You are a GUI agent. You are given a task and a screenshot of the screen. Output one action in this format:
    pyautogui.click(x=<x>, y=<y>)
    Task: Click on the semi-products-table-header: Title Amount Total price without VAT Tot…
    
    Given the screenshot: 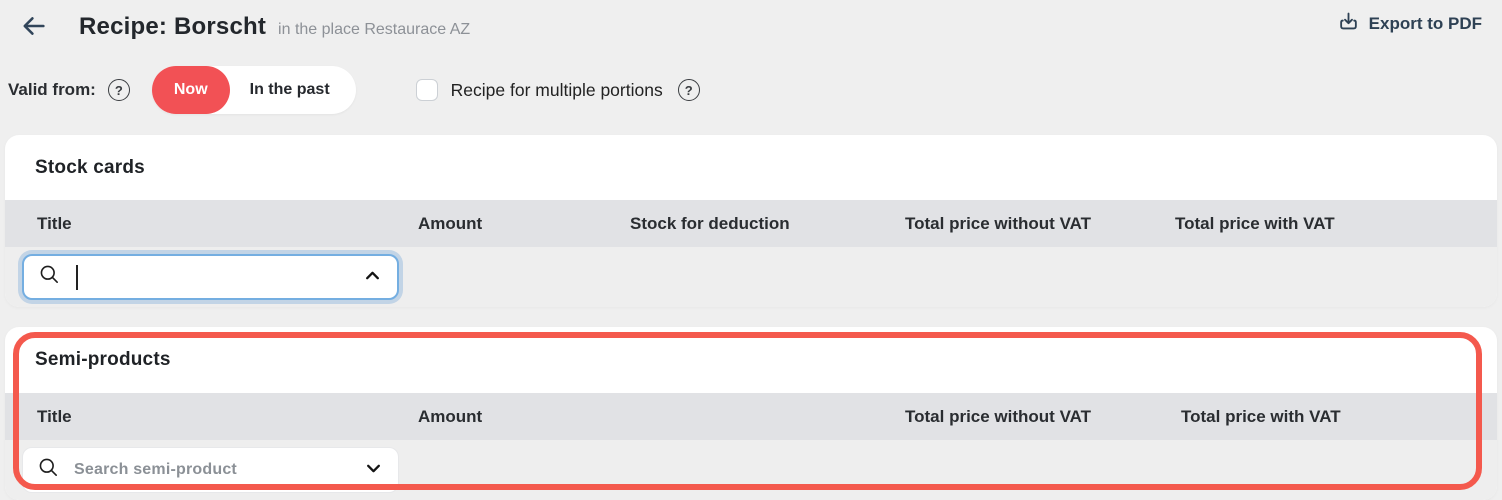 What is the action you would take?
    pyautogui.click(x=751, y=416)
    